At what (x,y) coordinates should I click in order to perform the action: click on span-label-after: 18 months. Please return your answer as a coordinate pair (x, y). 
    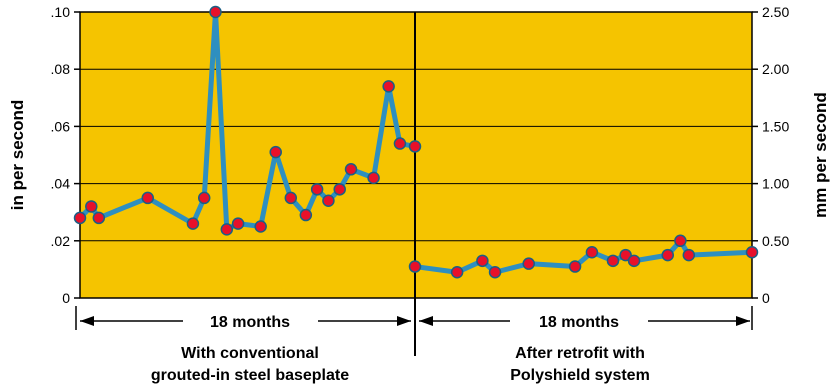
    Looking at the image, I should click on (579, 322).